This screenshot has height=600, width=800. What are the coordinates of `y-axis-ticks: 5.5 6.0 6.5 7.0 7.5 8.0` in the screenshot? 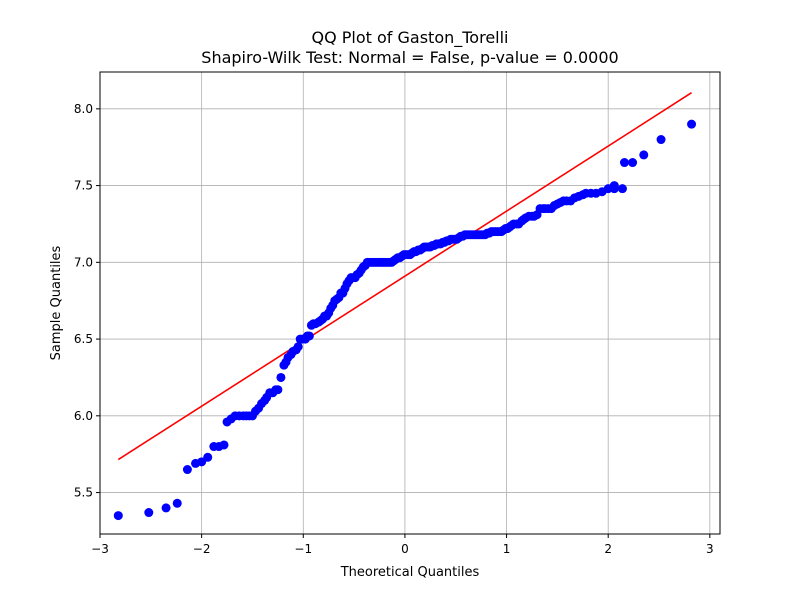 It's located at (87, 301).